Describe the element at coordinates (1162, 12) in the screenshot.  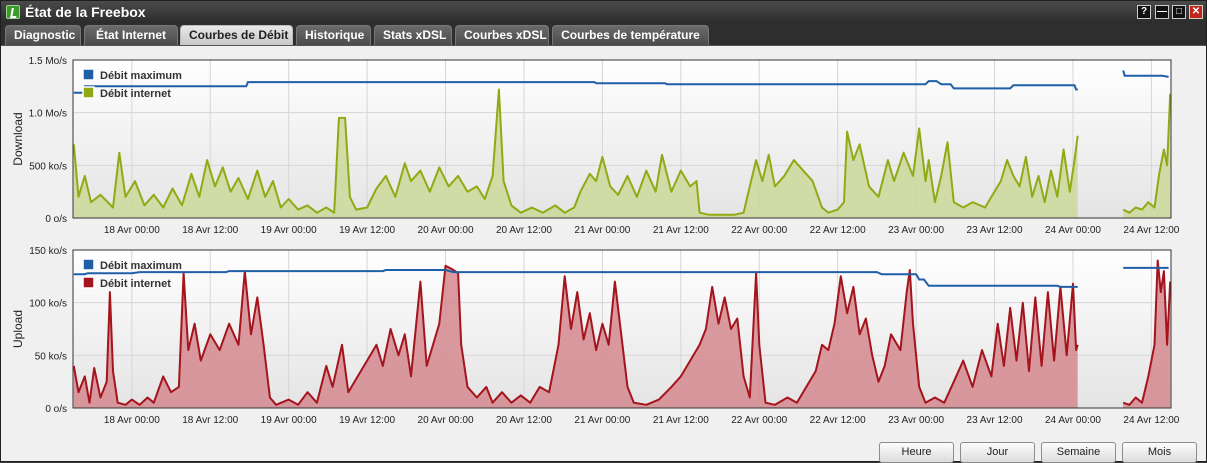
I see `minimize-button: —` at that location.